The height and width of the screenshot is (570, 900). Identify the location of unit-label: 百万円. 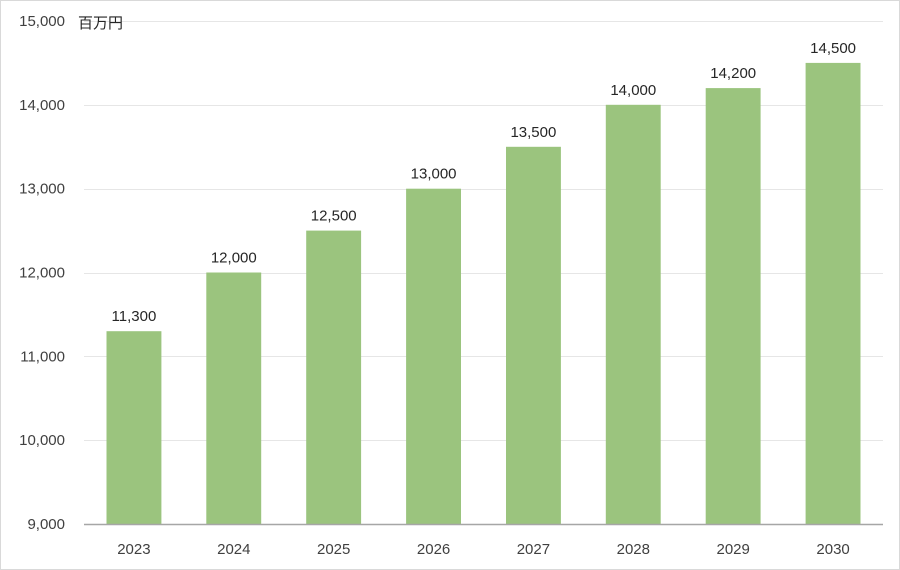
(100, 23).